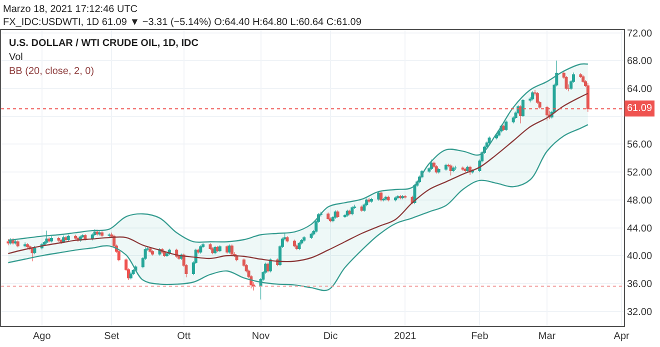 The width and height of the screenshot is (660, 347). I want to click on x-tick-label: Ott, so click(184, 336).